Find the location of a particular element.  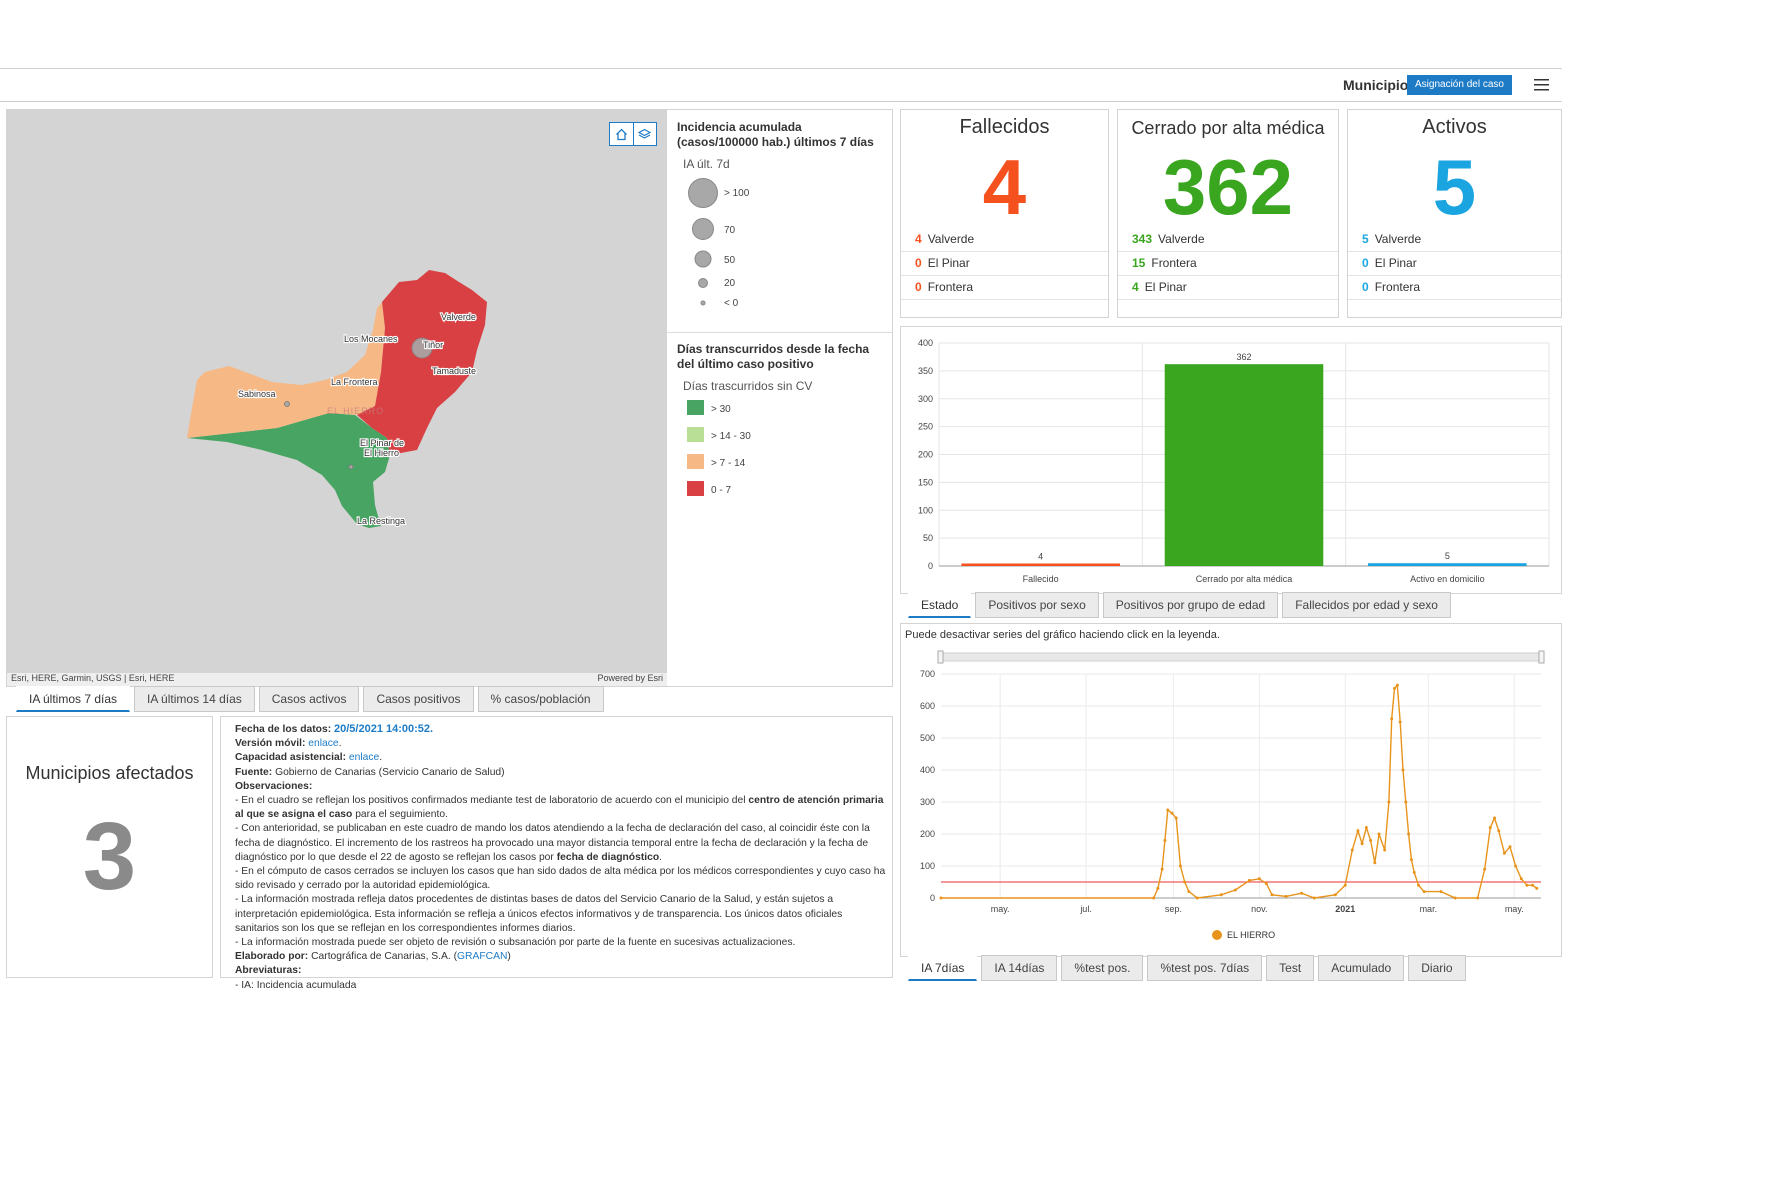

line-legend-marker is located at coordinates (1217, 935).